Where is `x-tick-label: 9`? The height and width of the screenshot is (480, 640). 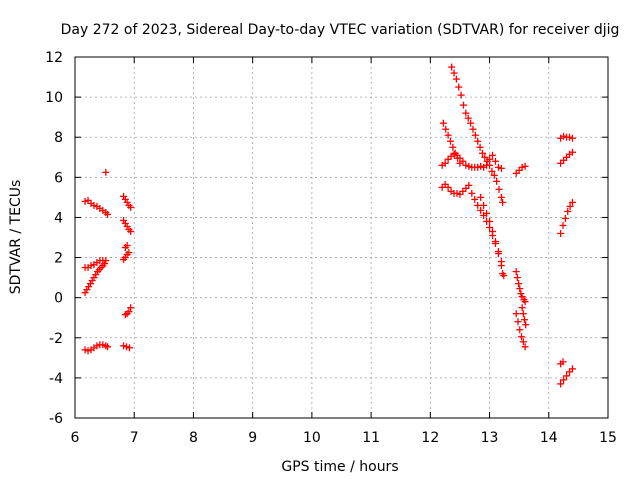 x-tick-label: 9 is located at coordinates (252, 438).